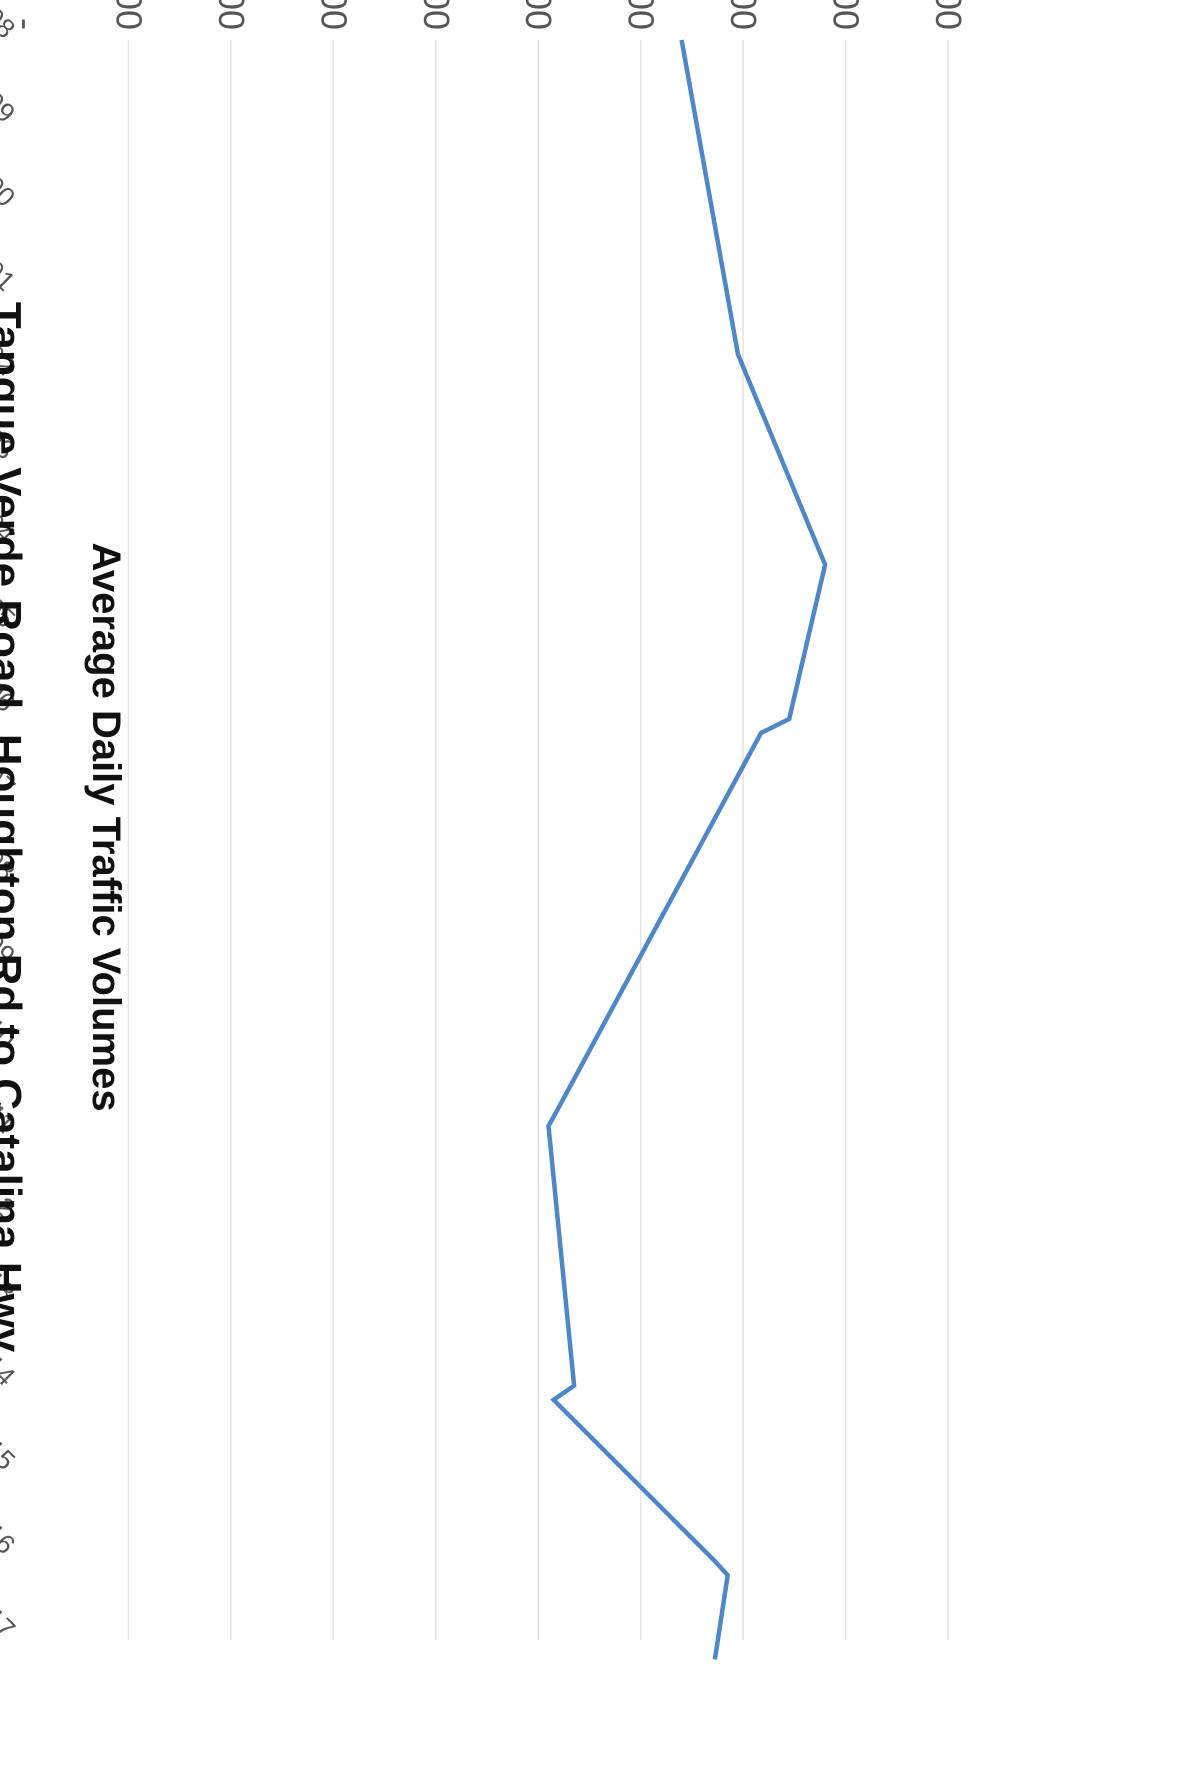 The height and width of the screenshot is (1775, 1201). Describe the element at coordinates (10, 1428) in the screenshot. I see `x-tick-label: 4/8/2015` at that location.